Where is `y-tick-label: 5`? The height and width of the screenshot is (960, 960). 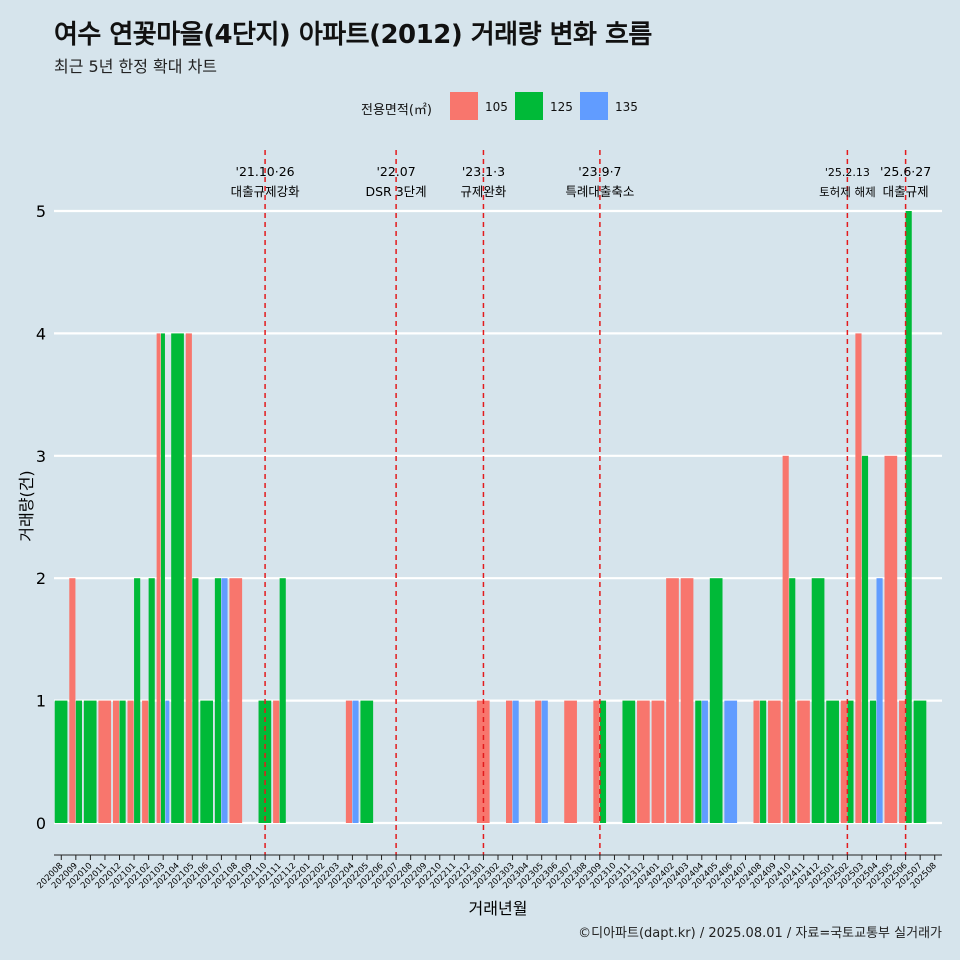 y-tick-label: 5 is located at coordinates (41, 211).